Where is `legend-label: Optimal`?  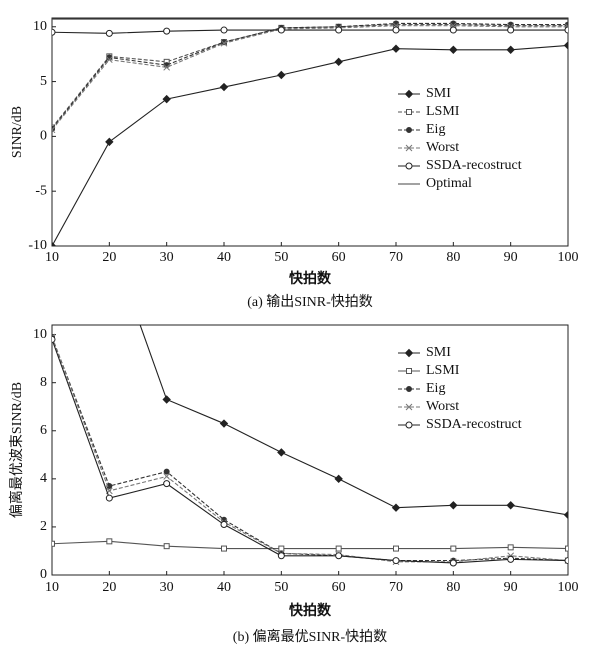
legend-label: Optimal is located at coordinates (449, 183).